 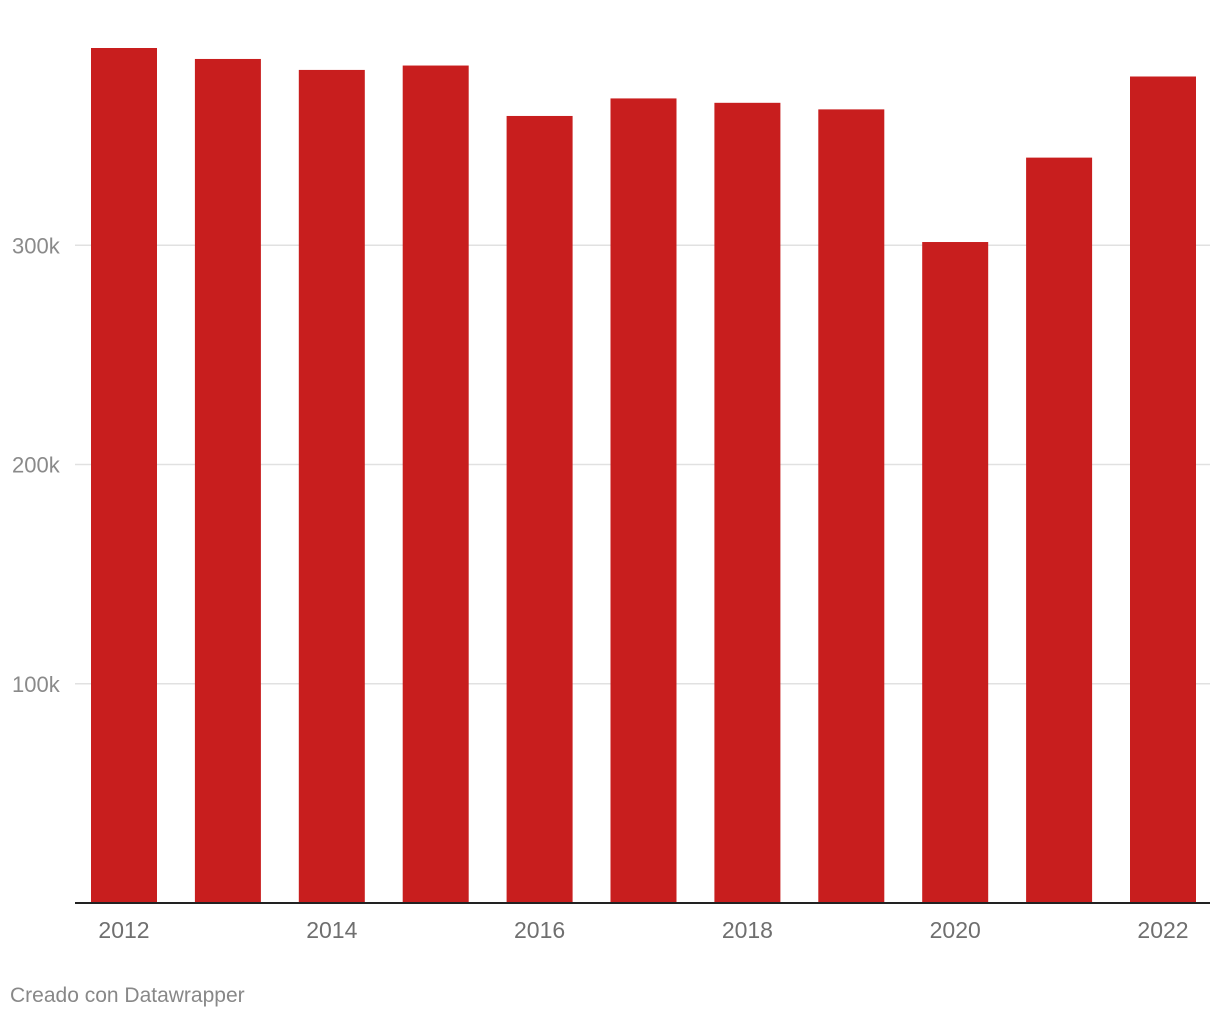 I want to click on x-tick-label: 2012, so click(x=123, y=930).